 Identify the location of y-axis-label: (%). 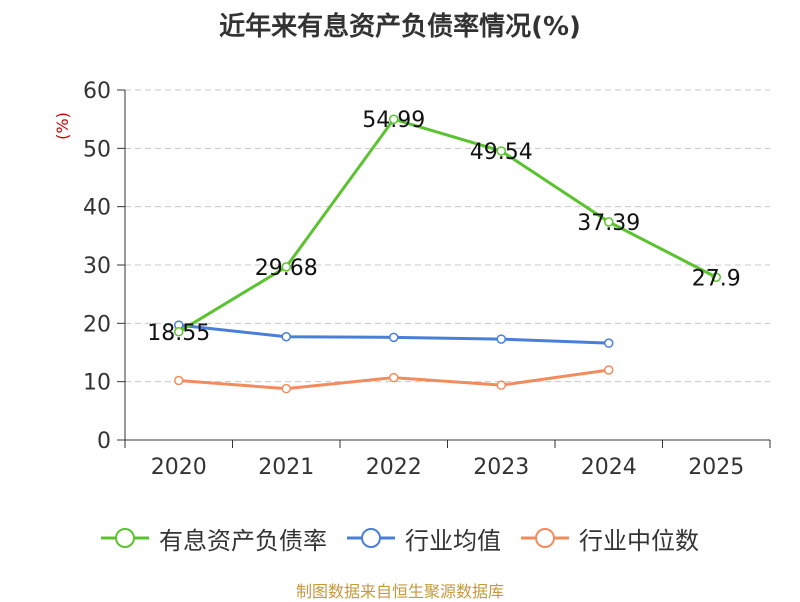
(62, 126).